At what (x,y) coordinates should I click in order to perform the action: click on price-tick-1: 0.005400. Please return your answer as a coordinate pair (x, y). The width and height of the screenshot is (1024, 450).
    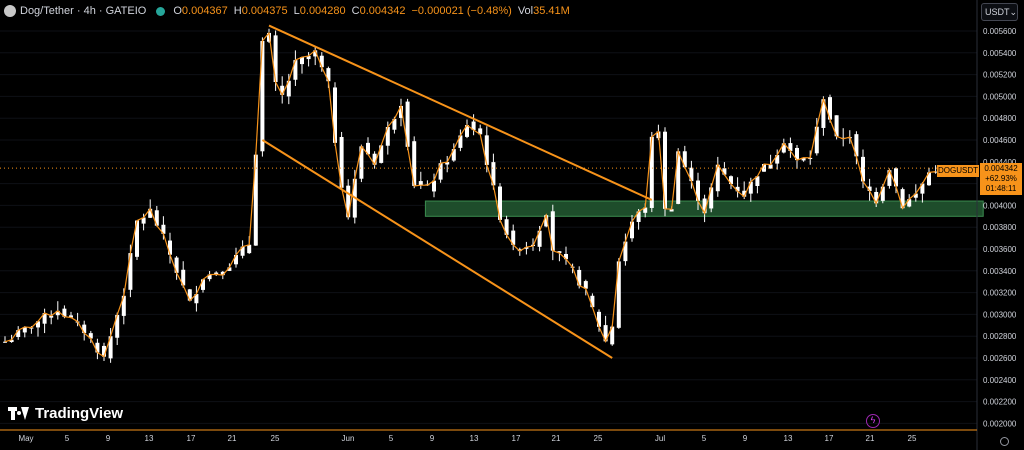
    Looking at the image, I should click on (1000, 53).